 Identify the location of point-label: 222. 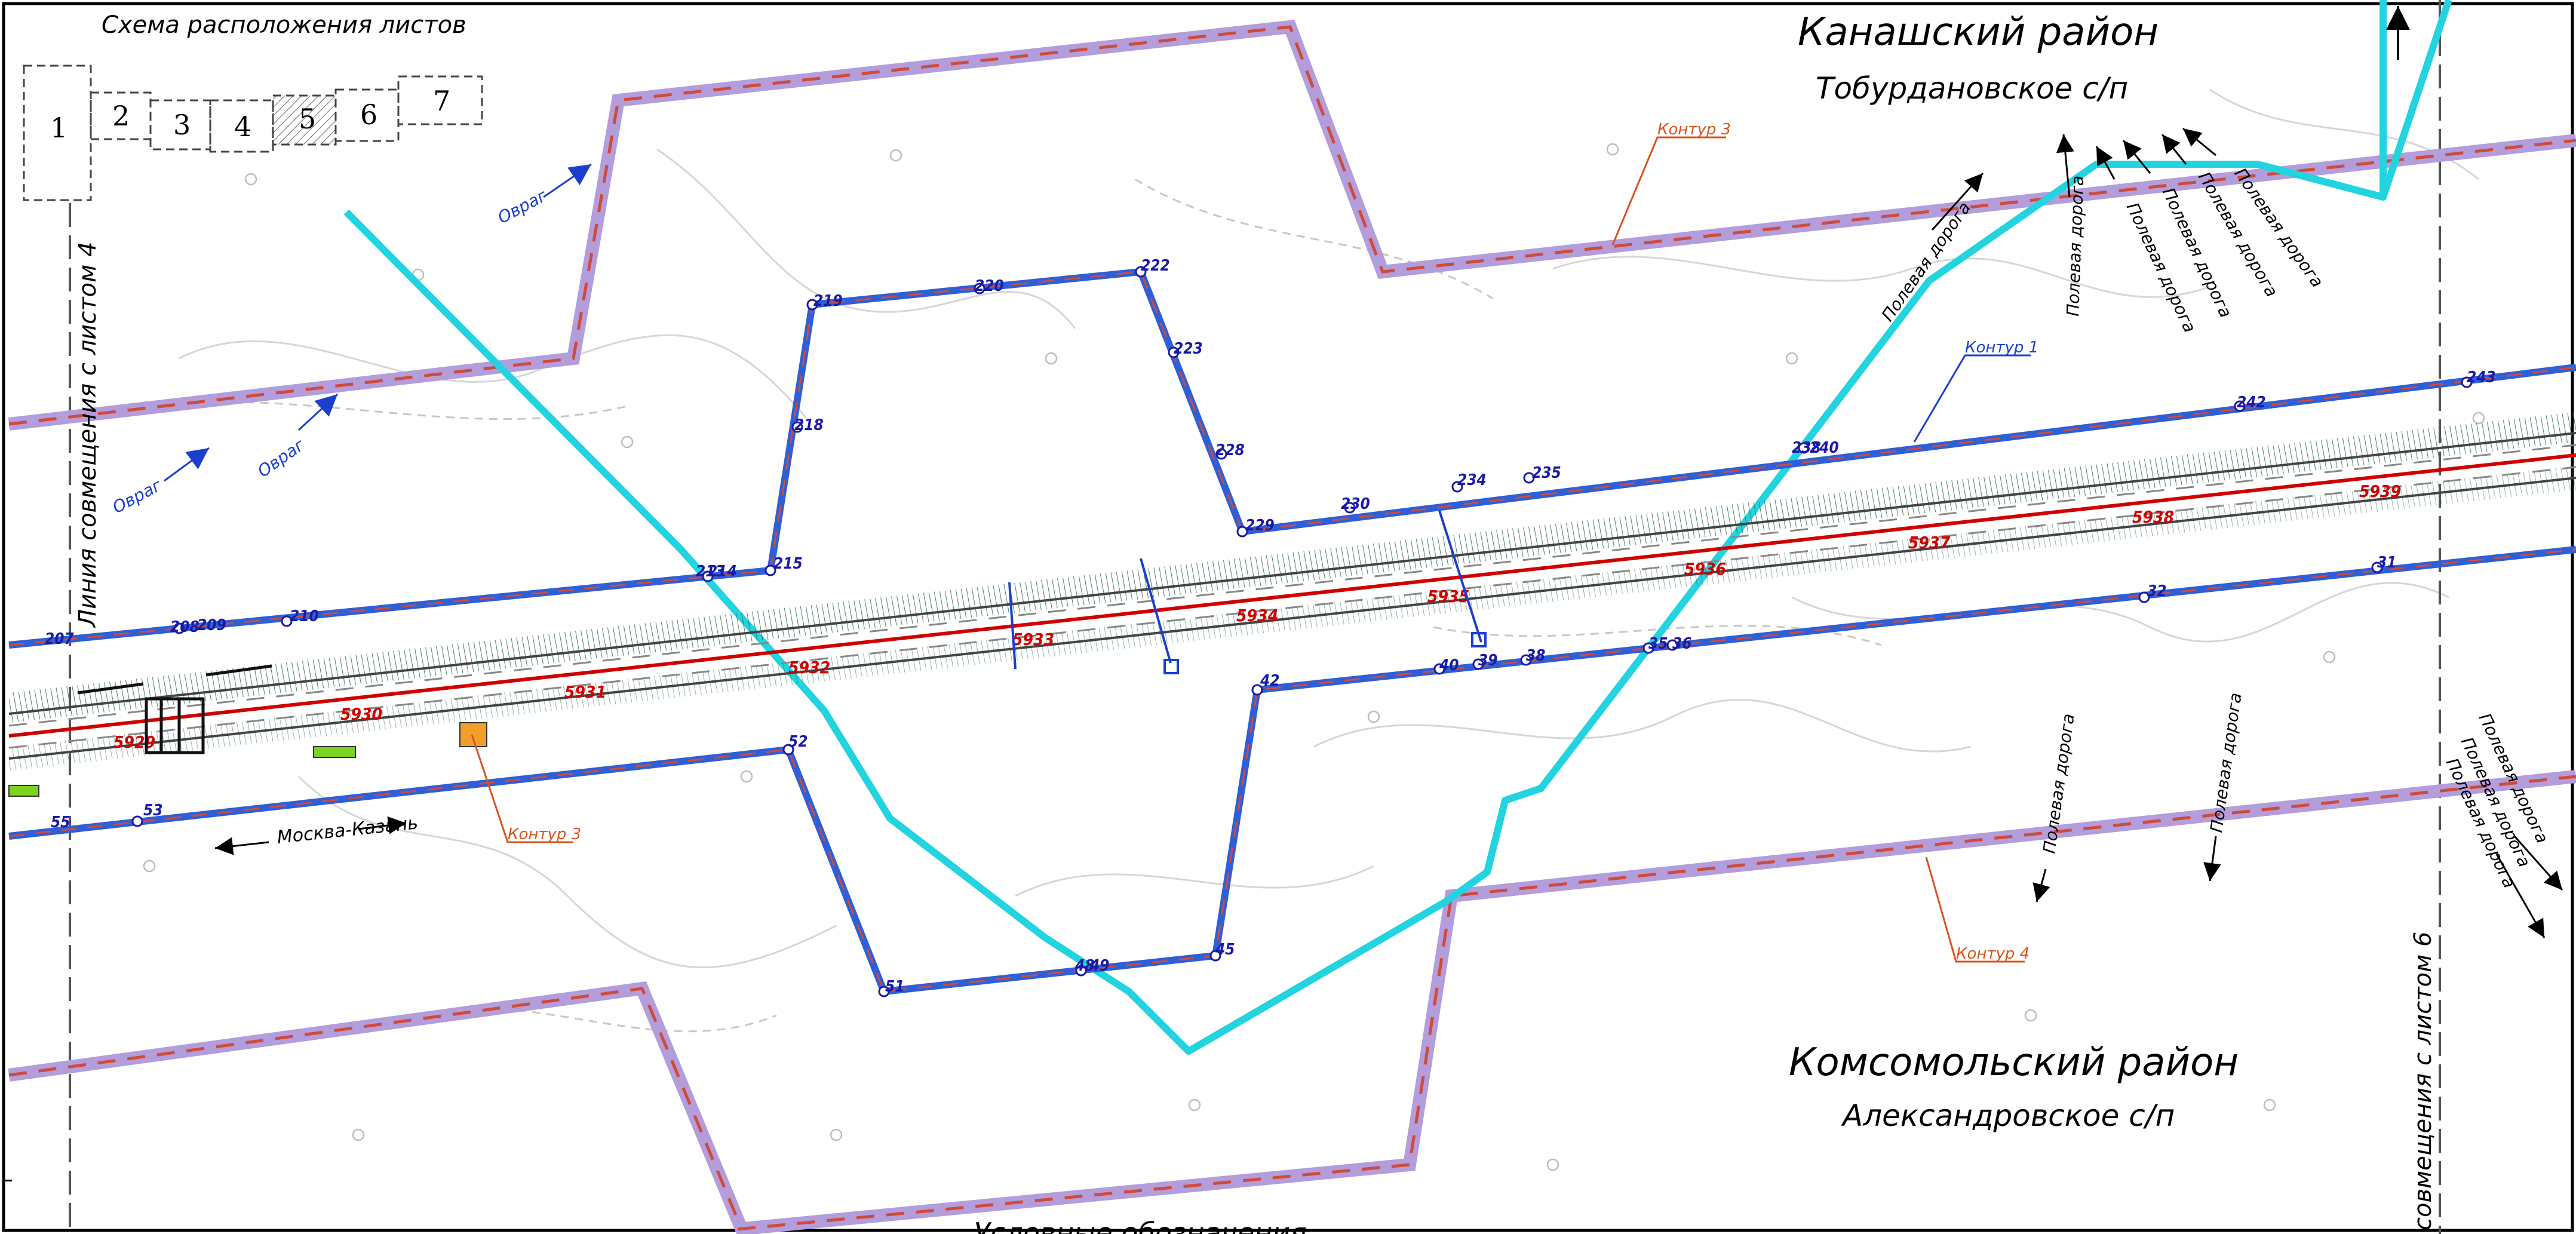
(1155, 266).